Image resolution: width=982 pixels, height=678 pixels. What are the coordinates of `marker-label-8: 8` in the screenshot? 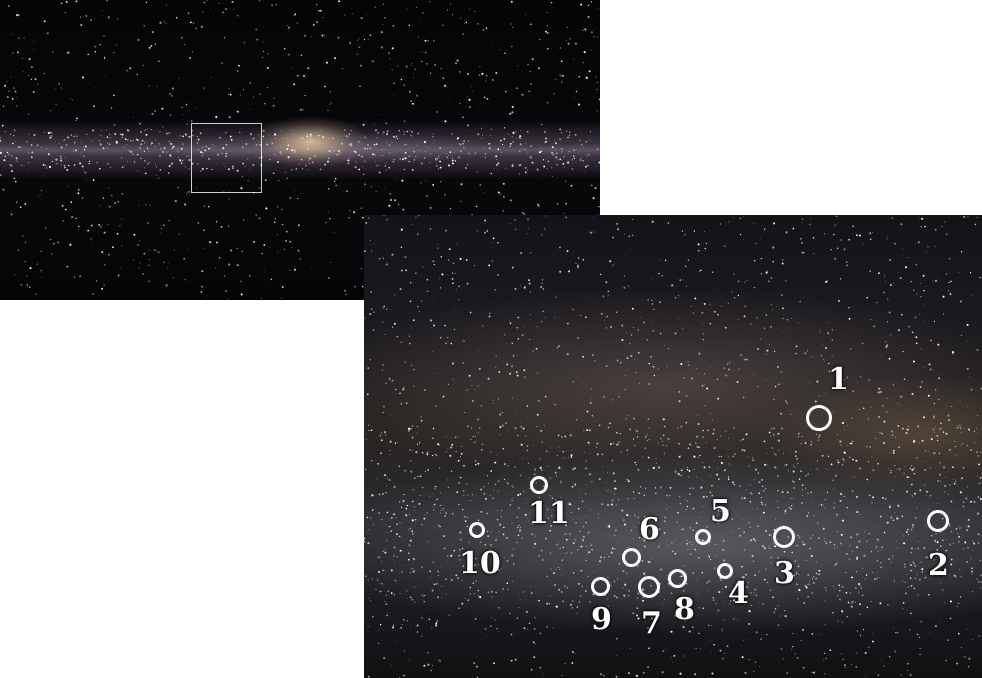 It's located at (684, 609).